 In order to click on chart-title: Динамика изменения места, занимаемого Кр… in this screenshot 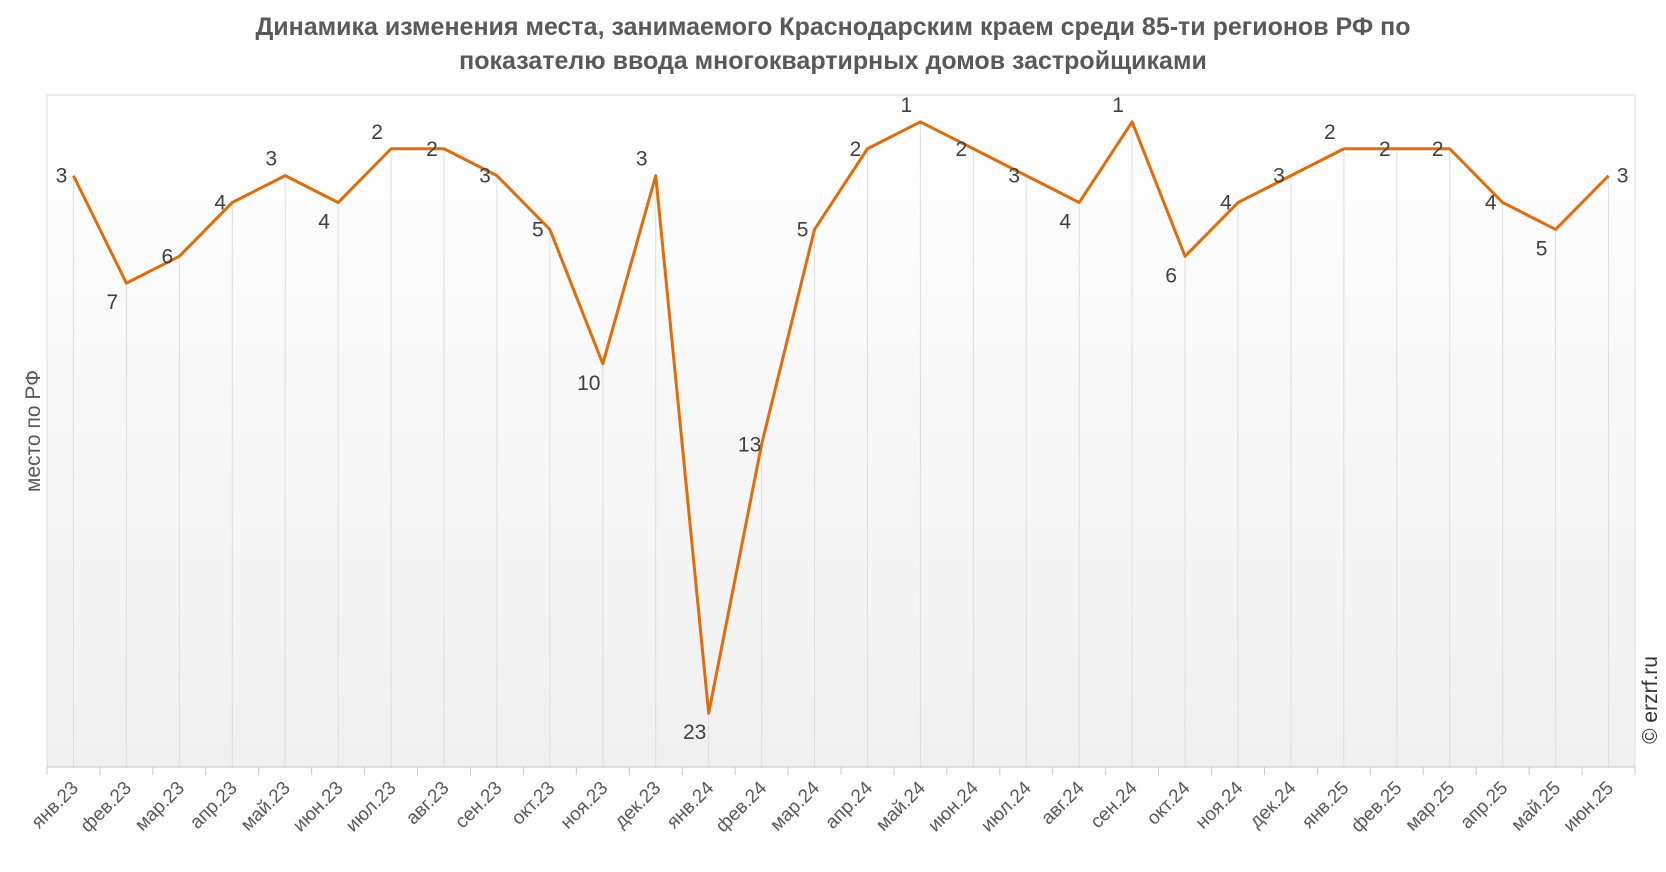, I will do `click(833, 44)`.